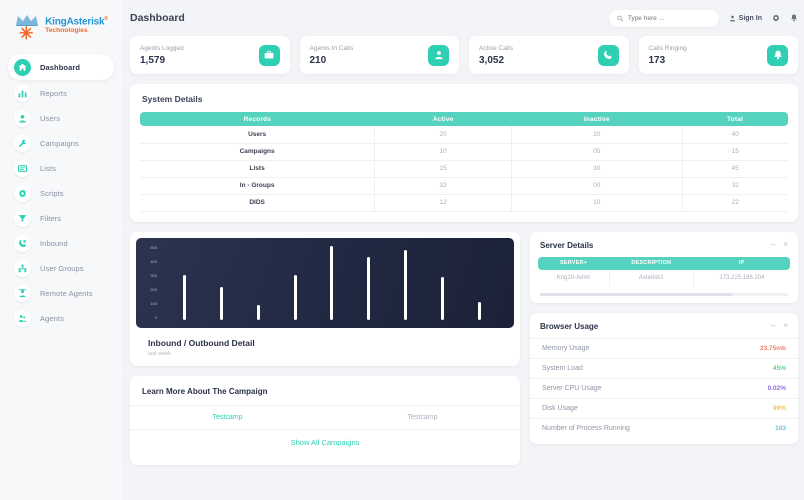  I want to click on sidebar-label-lists: Lists, so click(48, 168).